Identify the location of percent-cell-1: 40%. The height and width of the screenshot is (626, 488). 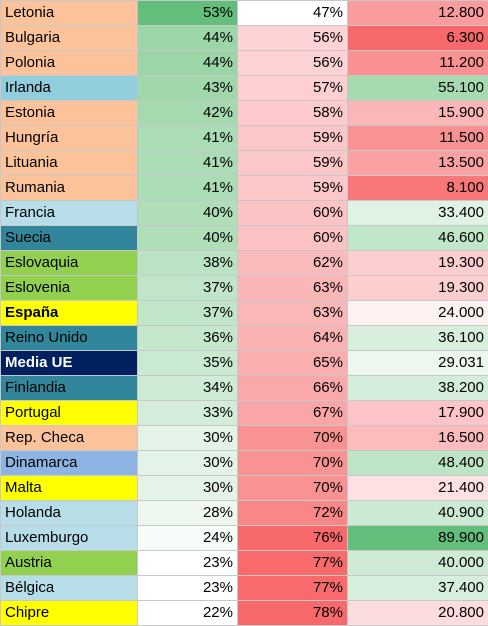
(188, 238).